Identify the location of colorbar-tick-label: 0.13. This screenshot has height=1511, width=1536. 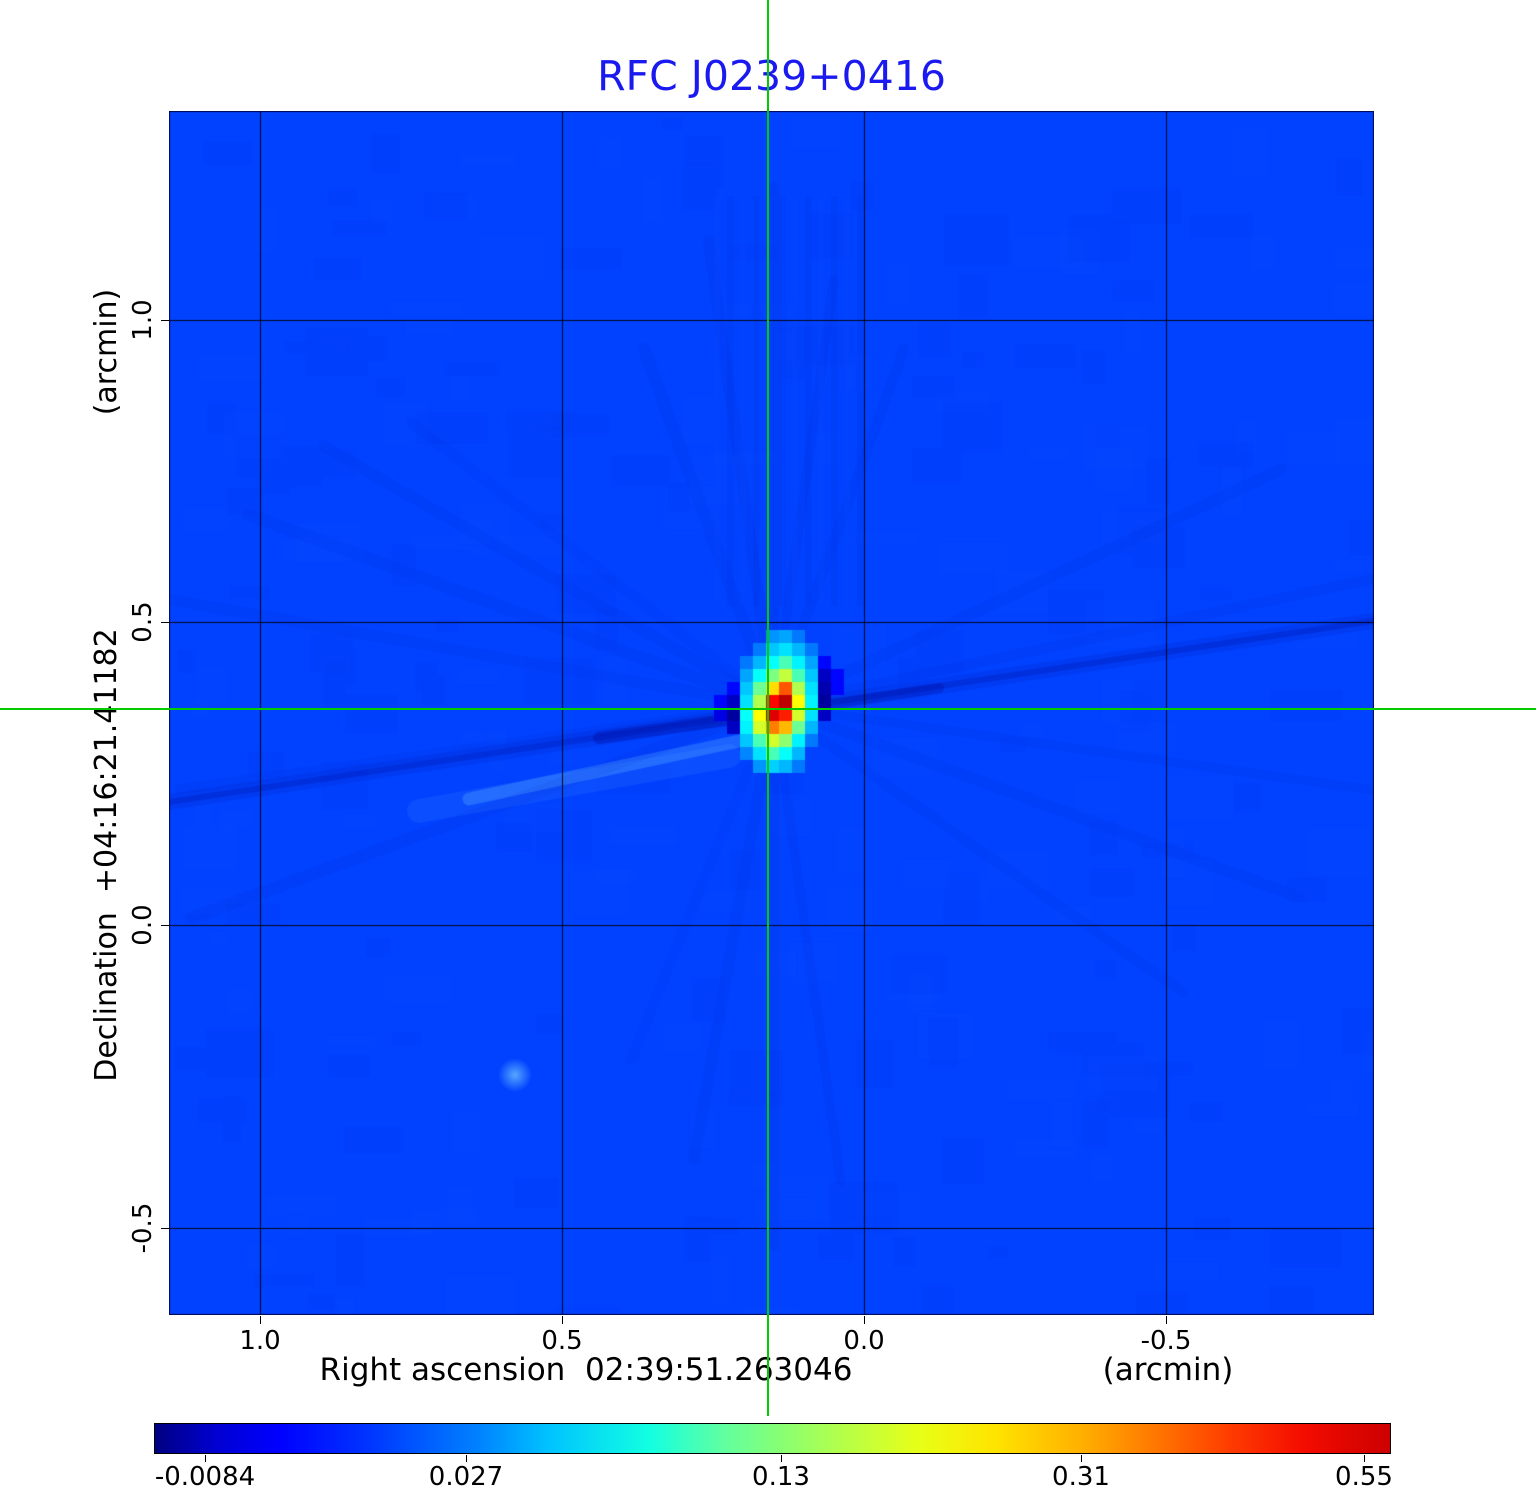
(781, 1477).